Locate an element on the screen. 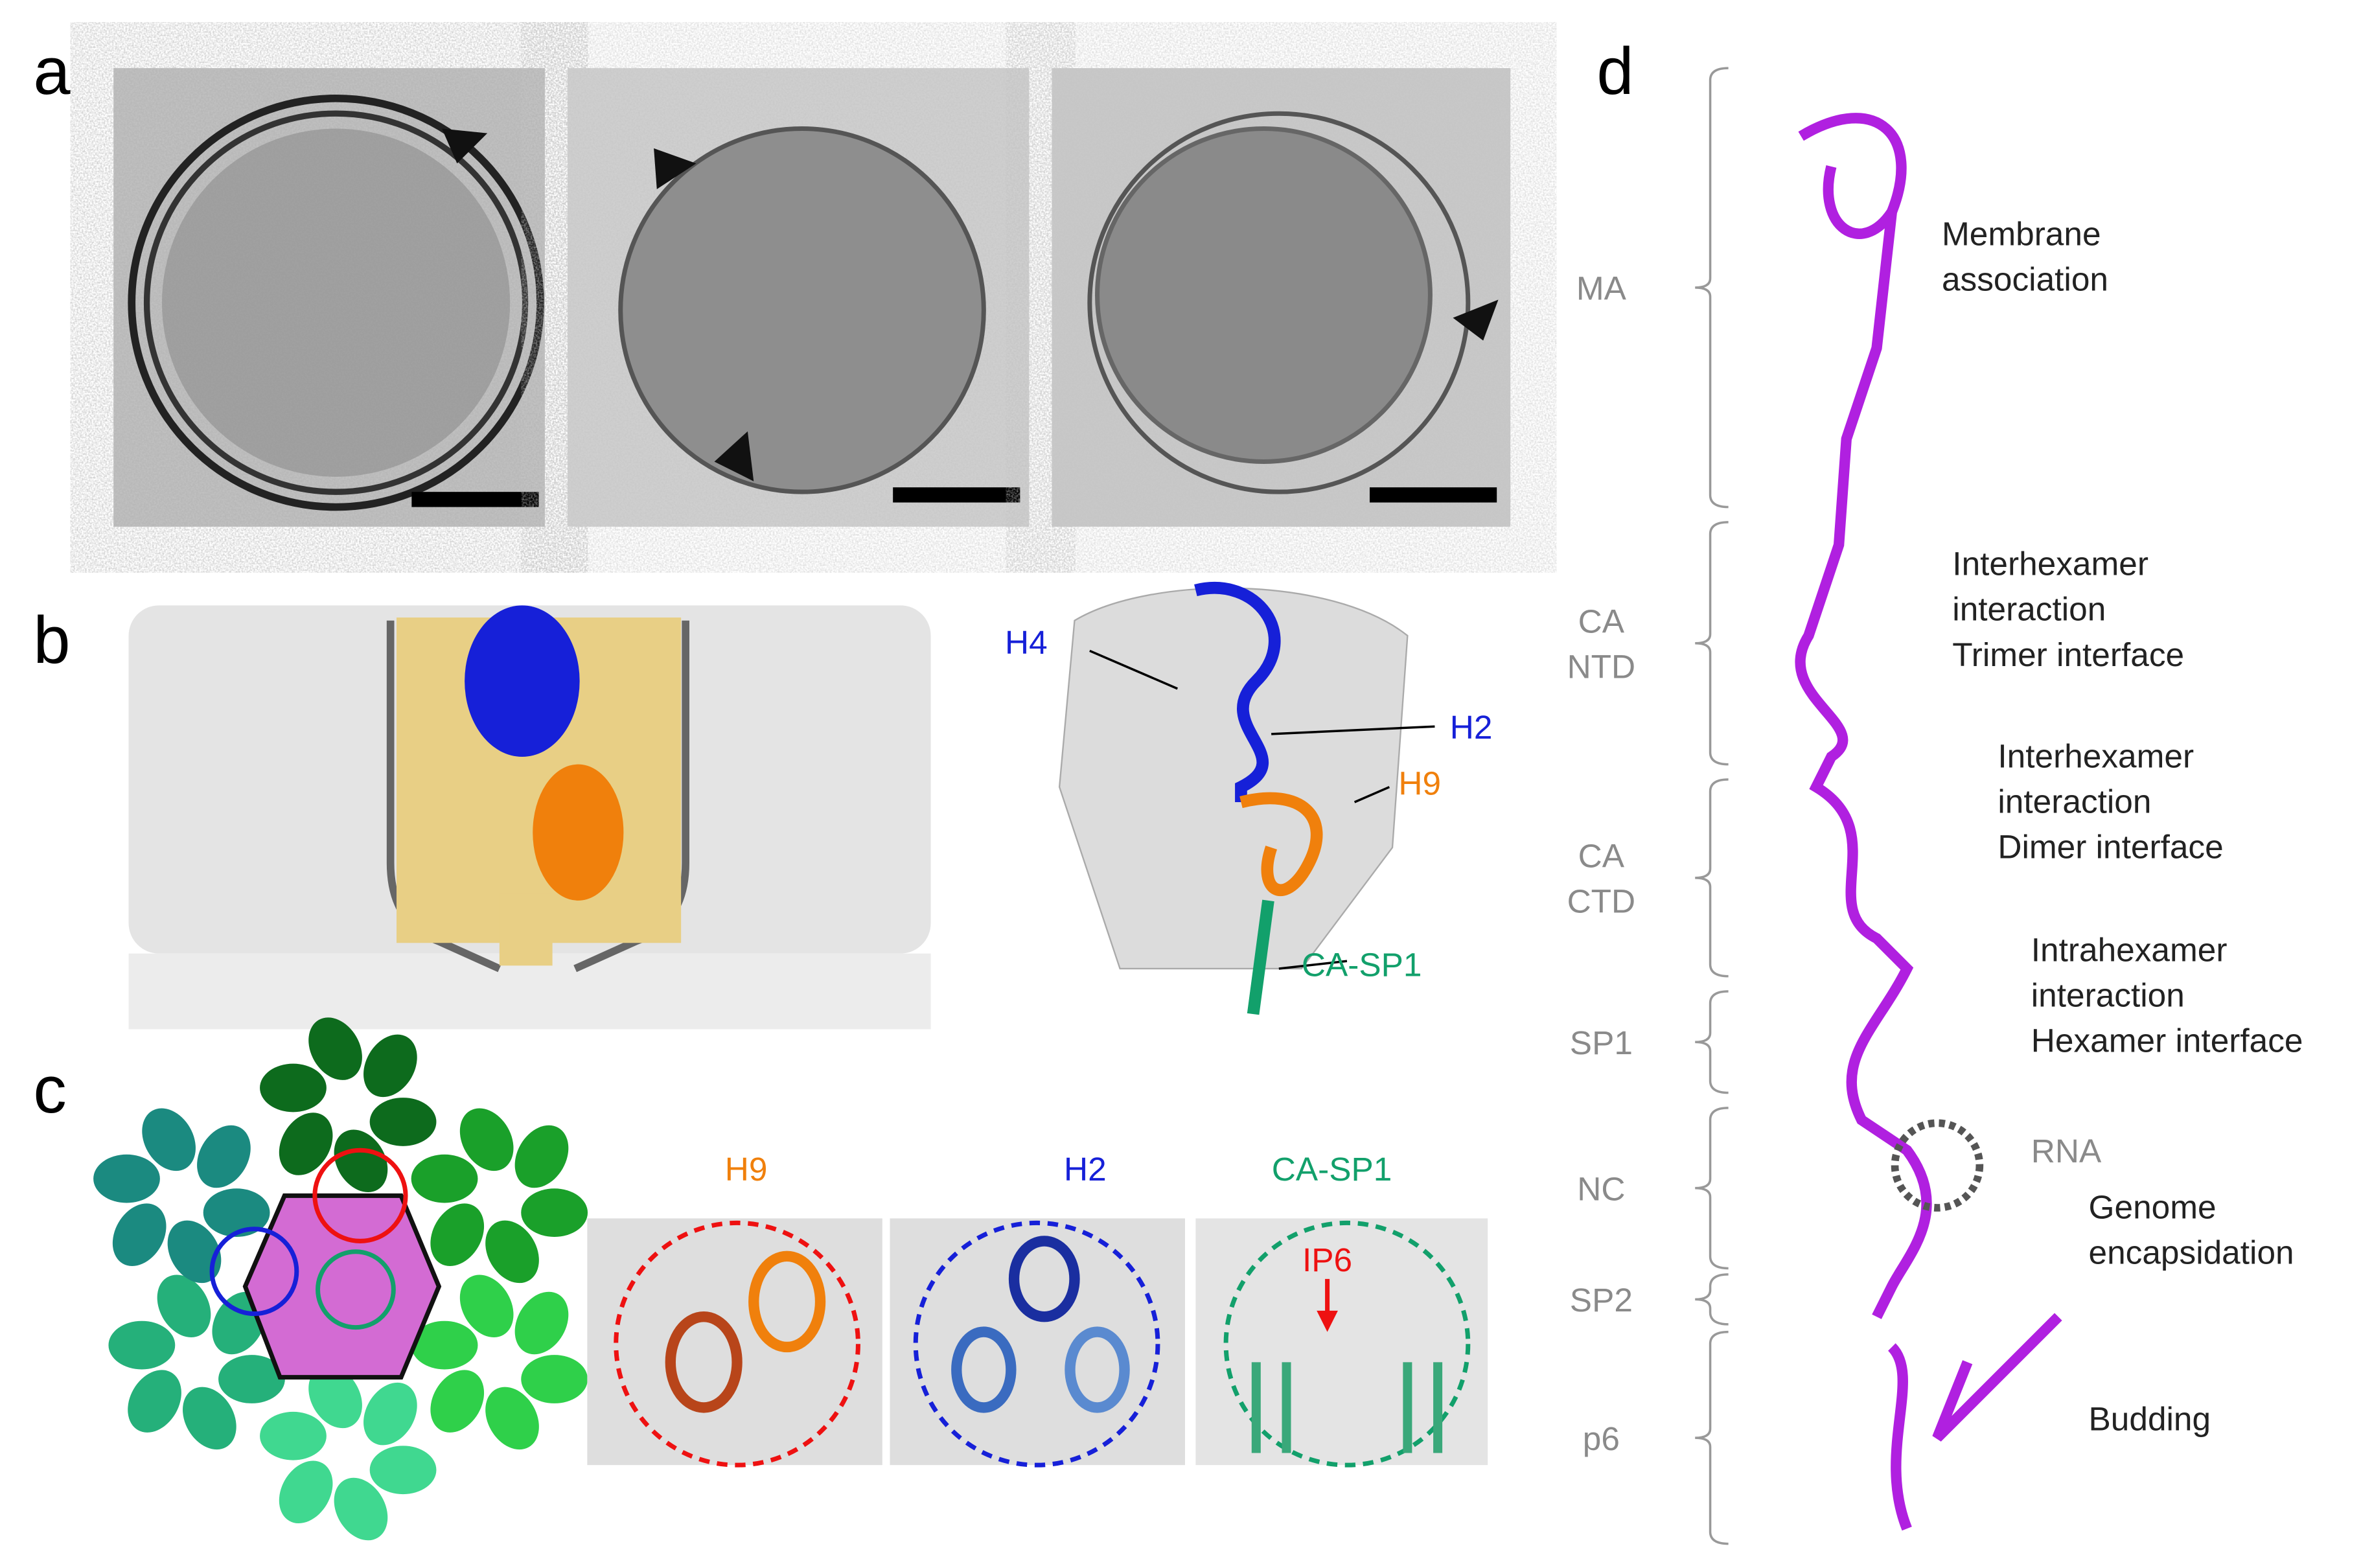 The image size is (2361, 1568). function-line: Budding is located at coordinates (2150, 1418).